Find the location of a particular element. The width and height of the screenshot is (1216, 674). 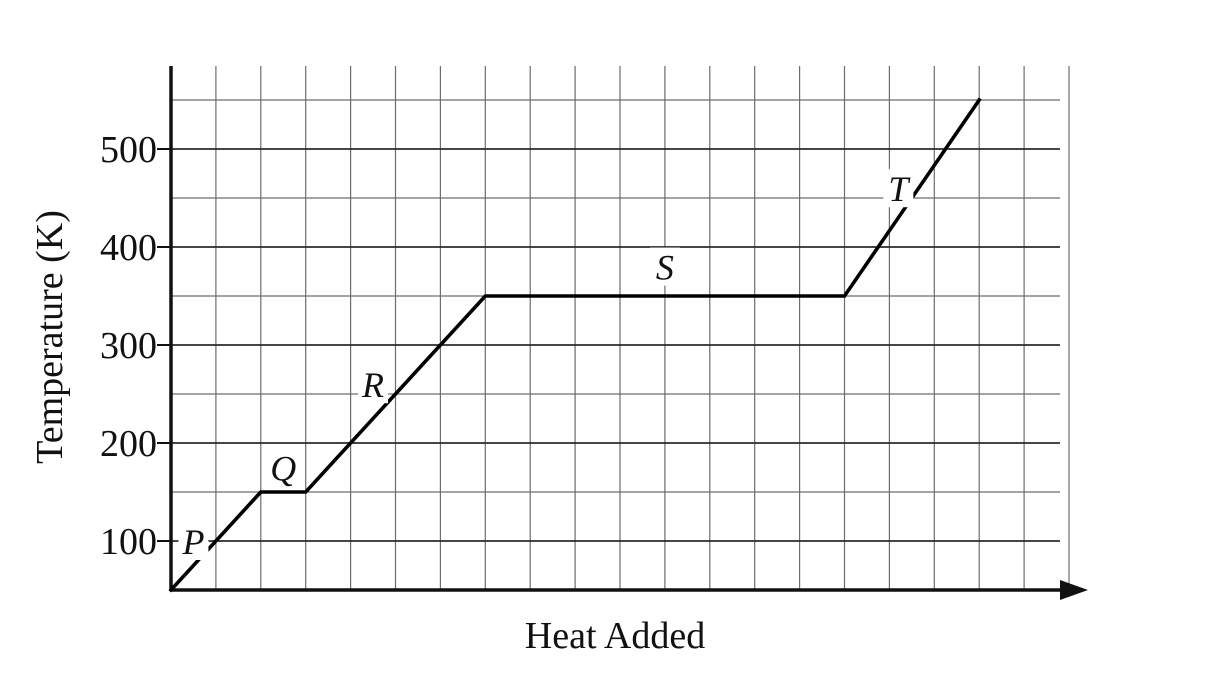

y-tick-label: 500 is located at coordinates (128, 150).